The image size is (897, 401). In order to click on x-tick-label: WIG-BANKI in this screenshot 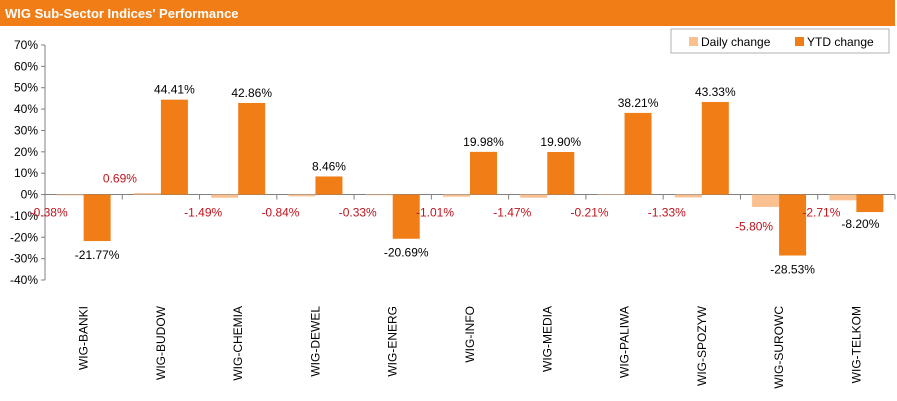, I will do `click(84, 338)`.